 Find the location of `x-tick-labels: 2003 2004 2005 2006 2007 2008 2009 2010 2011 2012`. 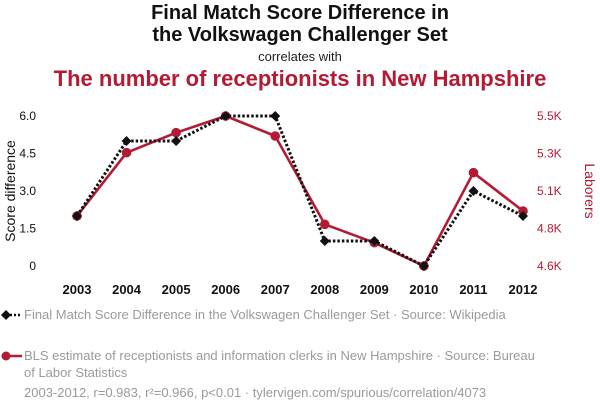

x-tick-labels: 2003 2004 2005 2006 2007 2008 2009 2010 2011 2012 is located at coordinates (300, 289).